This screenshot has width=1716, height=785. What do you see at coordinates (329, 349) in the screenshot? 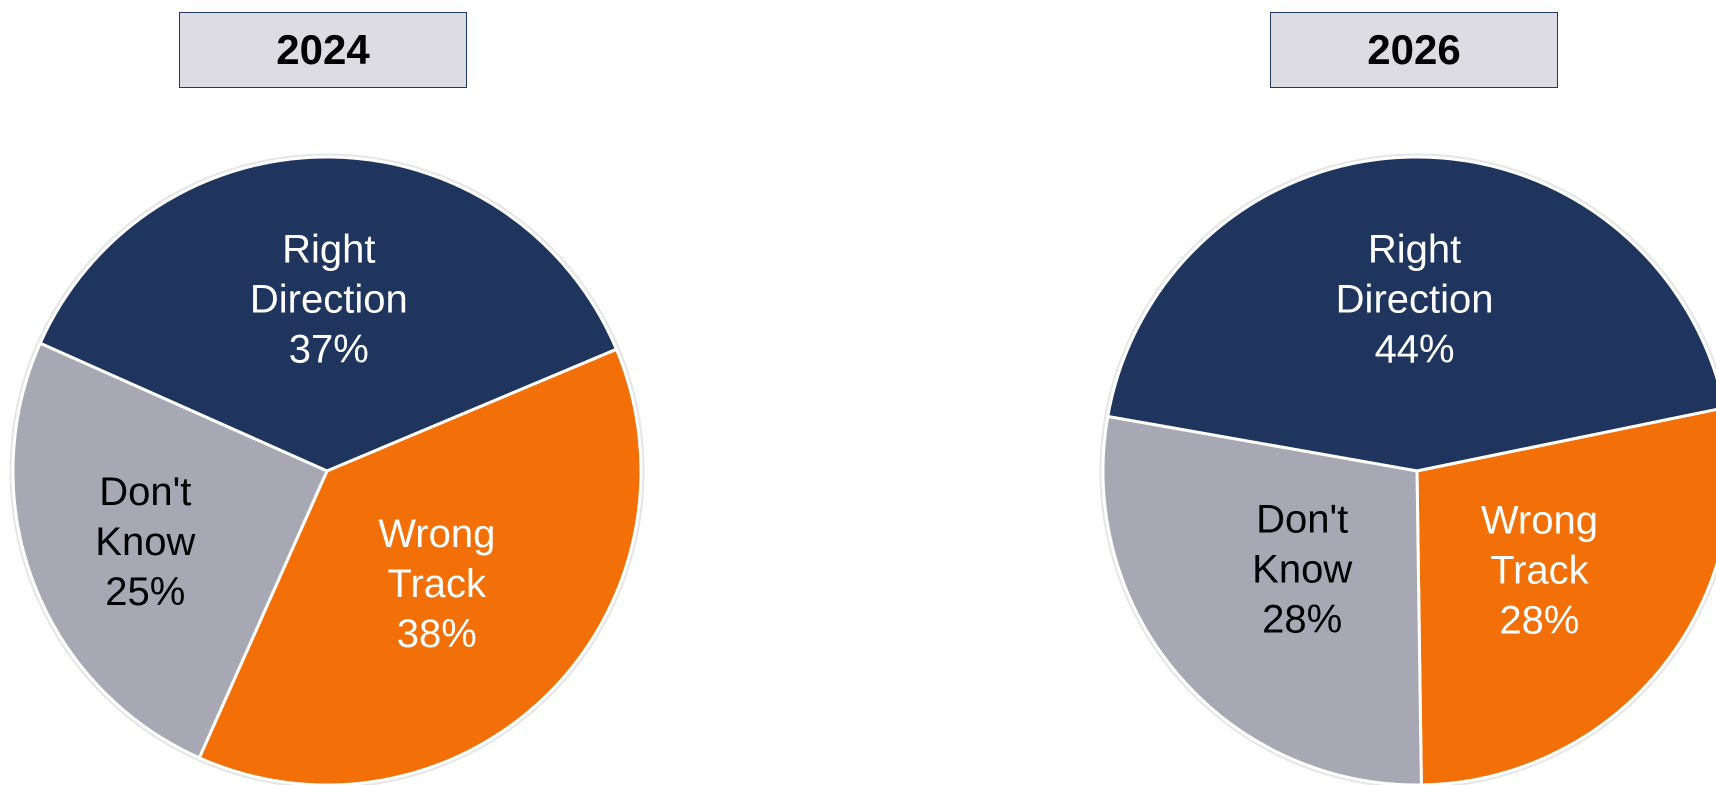
I see `slice-percent: 37%` at bounding box center [329, 349].